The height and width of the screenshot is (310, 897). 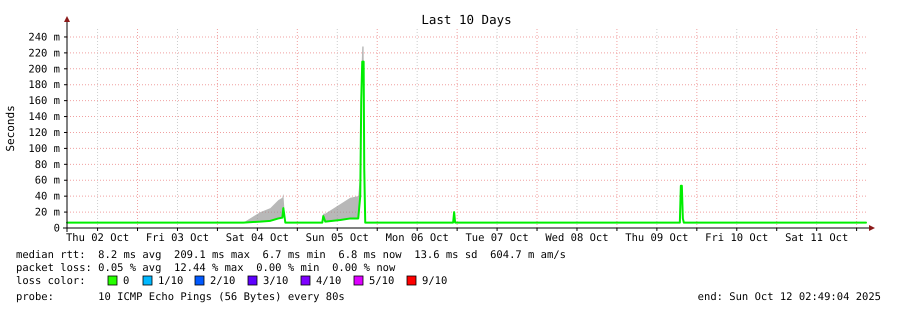 What do you see at coordinates (44, 101) in the screenshot?
I see `y-tick-label: 160 m` at bounding box center [44, 101].